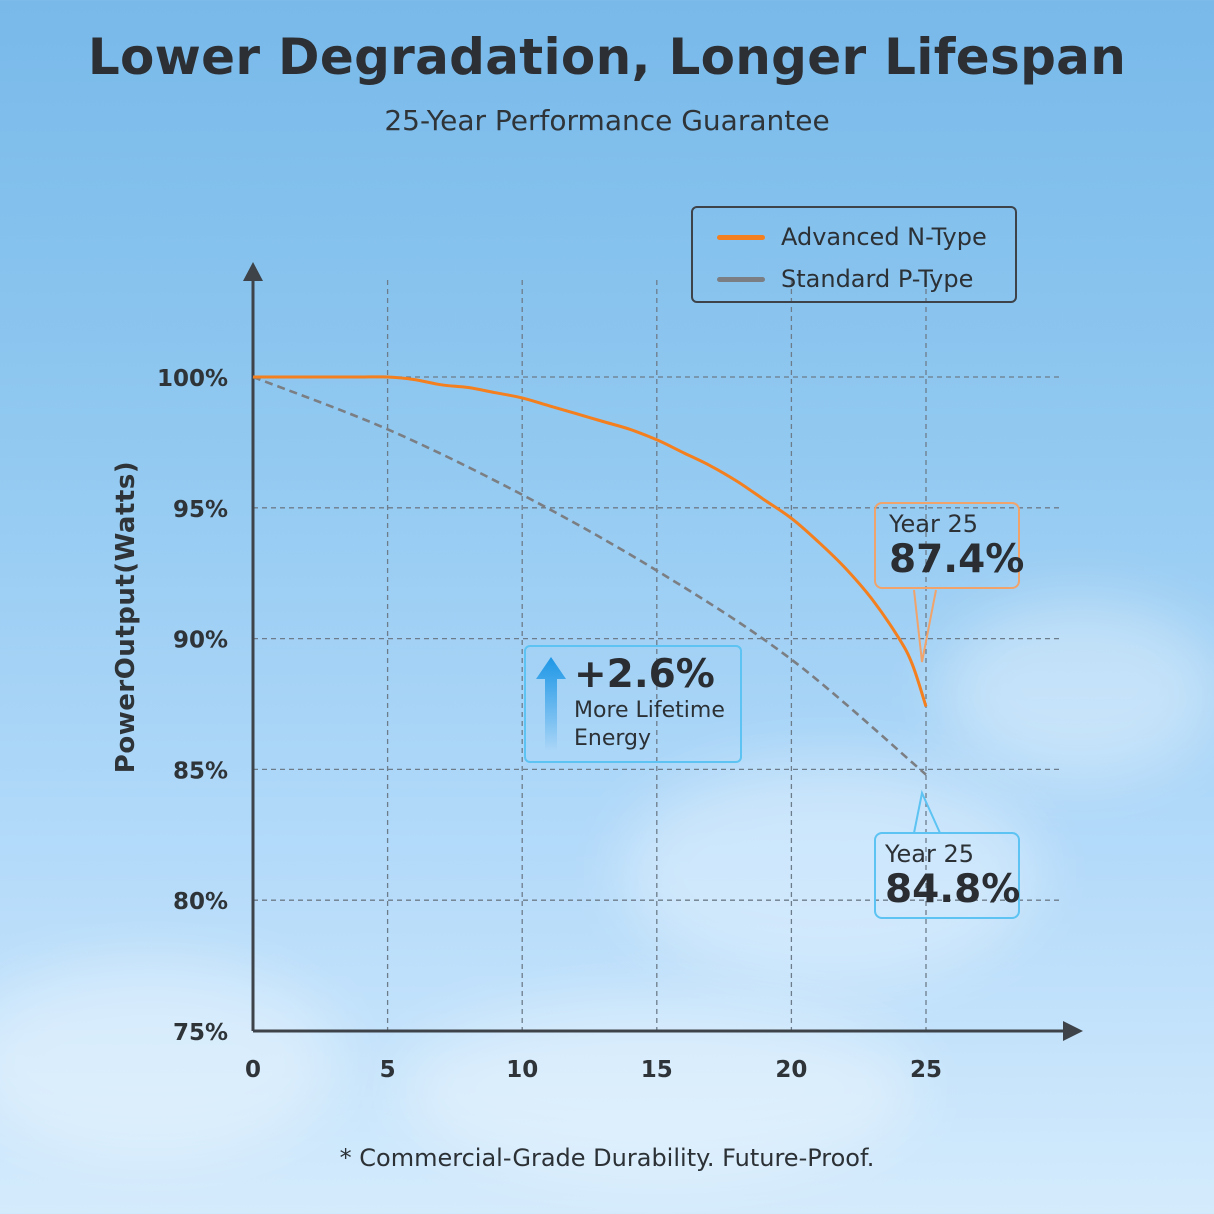 The width and height of the screenshot is (1214, 1214). Describe the element at coordinates (741, 279) in the screenshot. I see `legend-swatch-standard` at that location.